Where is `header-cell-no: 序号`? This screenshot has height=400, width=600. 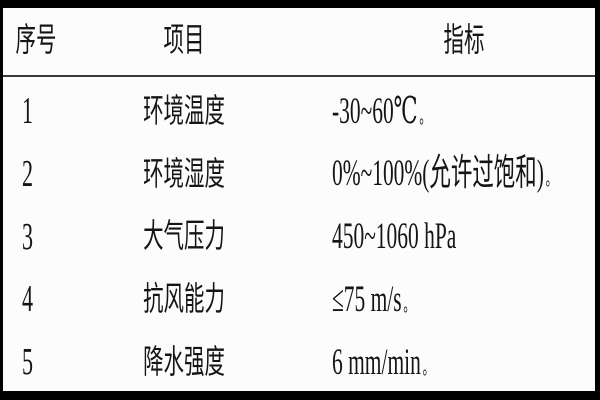 header-cell-no: 序号 is located at coordinates (30, 41).